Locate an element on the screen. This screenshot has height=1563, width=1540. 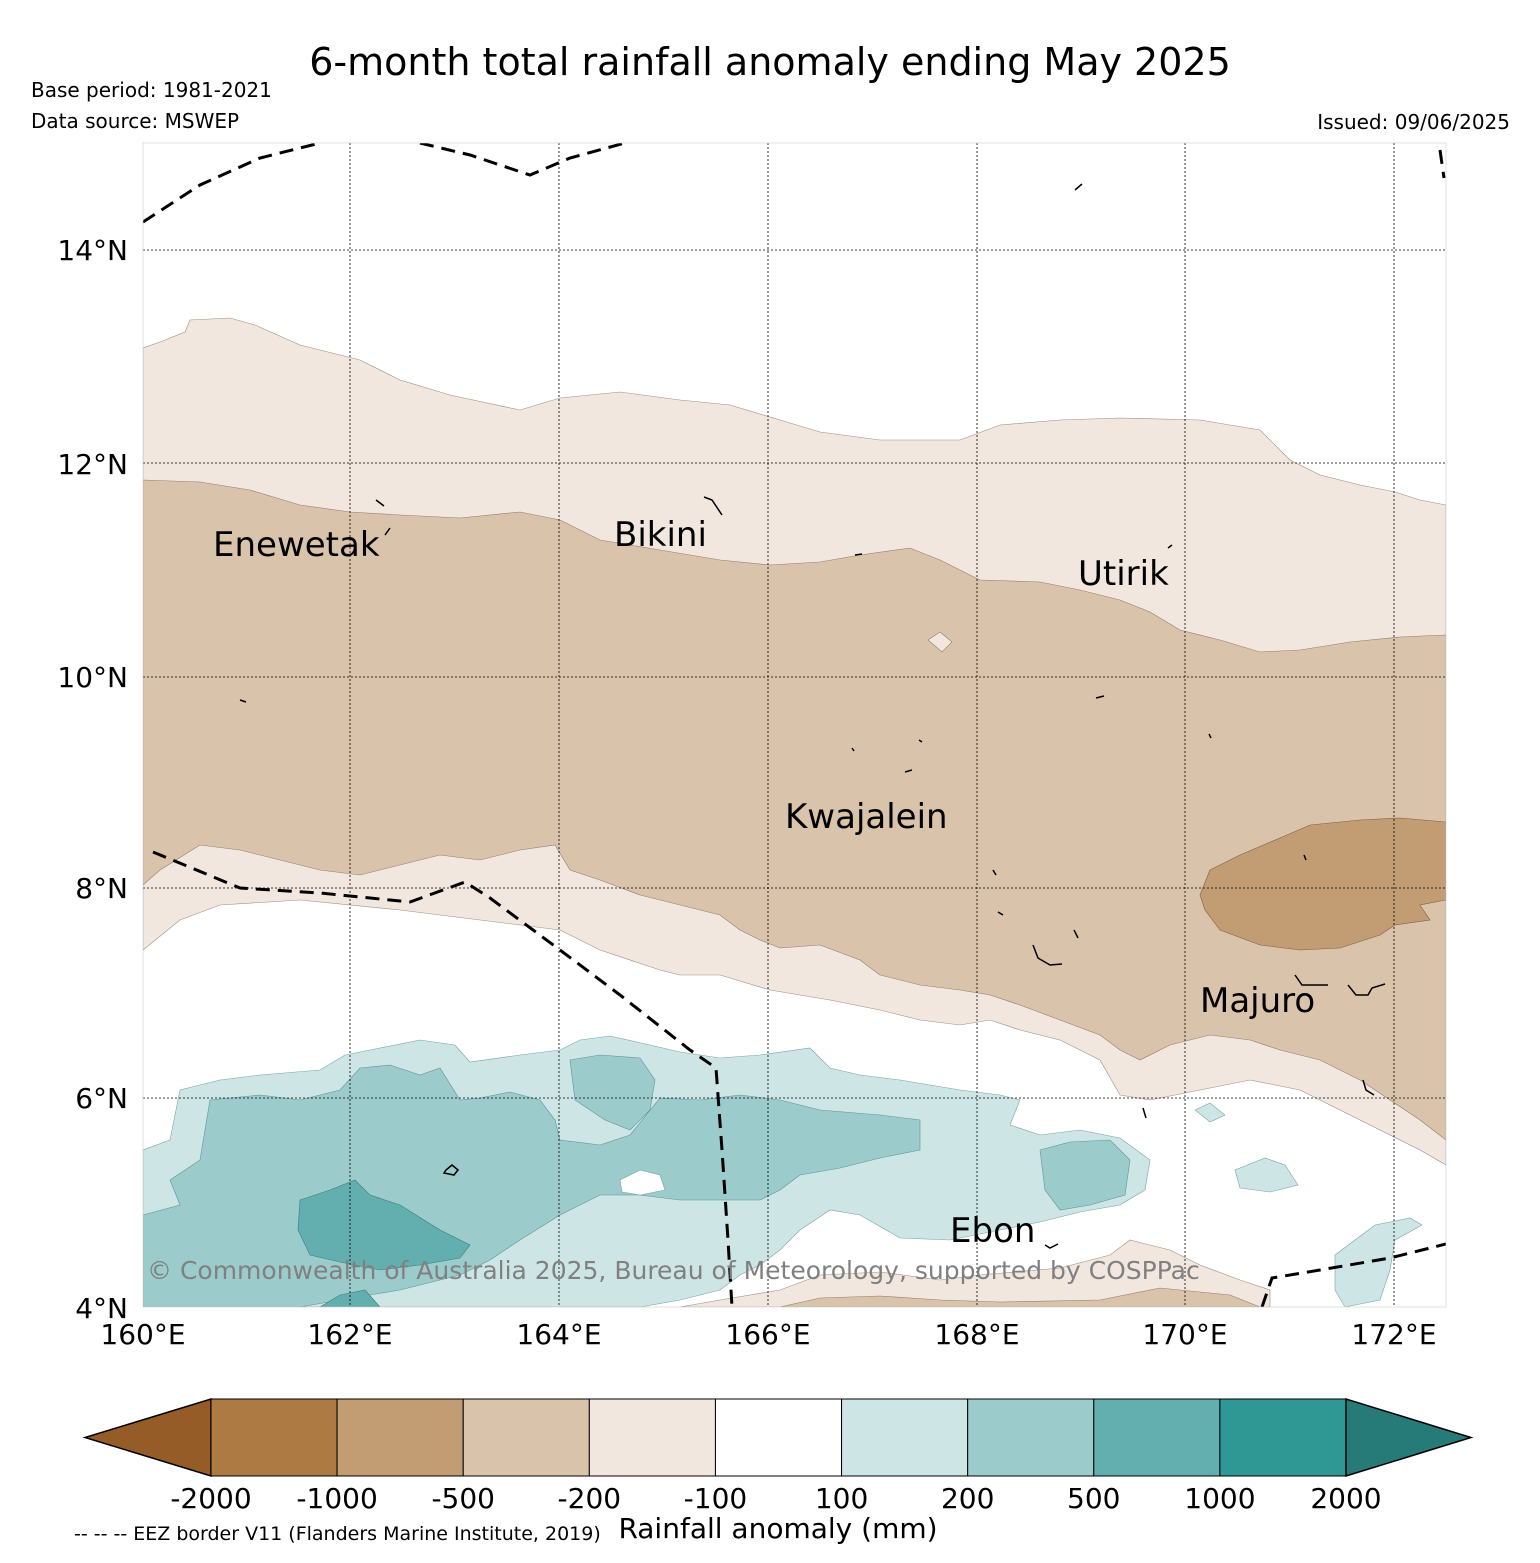
colorbar-tick-label: 2000 is located at coordinates (1345, 1498).